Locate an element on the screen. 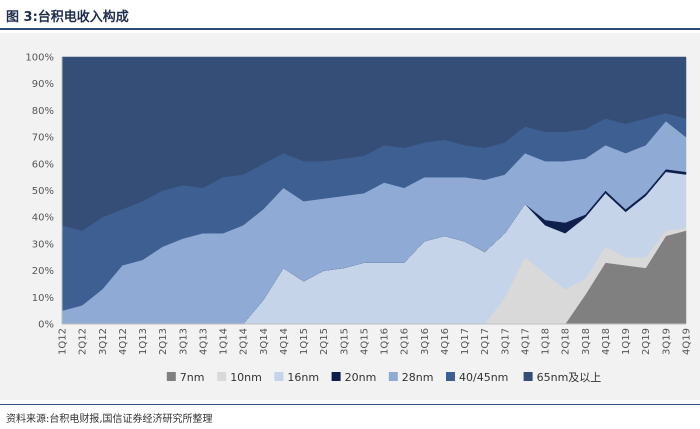  x-tick-label: 4Q14 is located at coordinates (284, 341).